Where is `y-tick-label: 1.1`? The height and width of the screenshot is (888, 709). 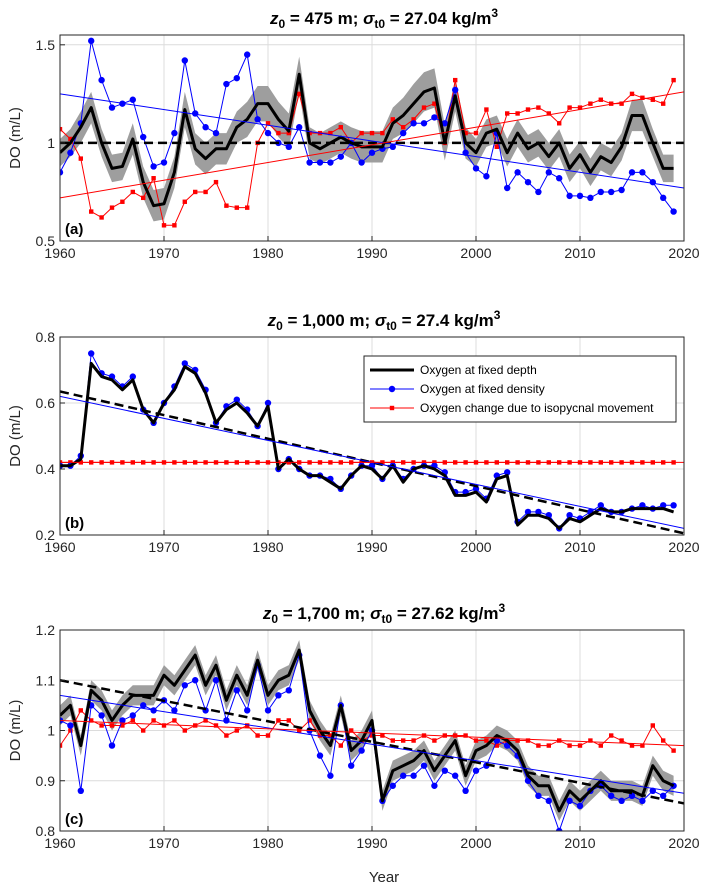 y-tick-label: 1.1 is located at coordinates (46, 680).